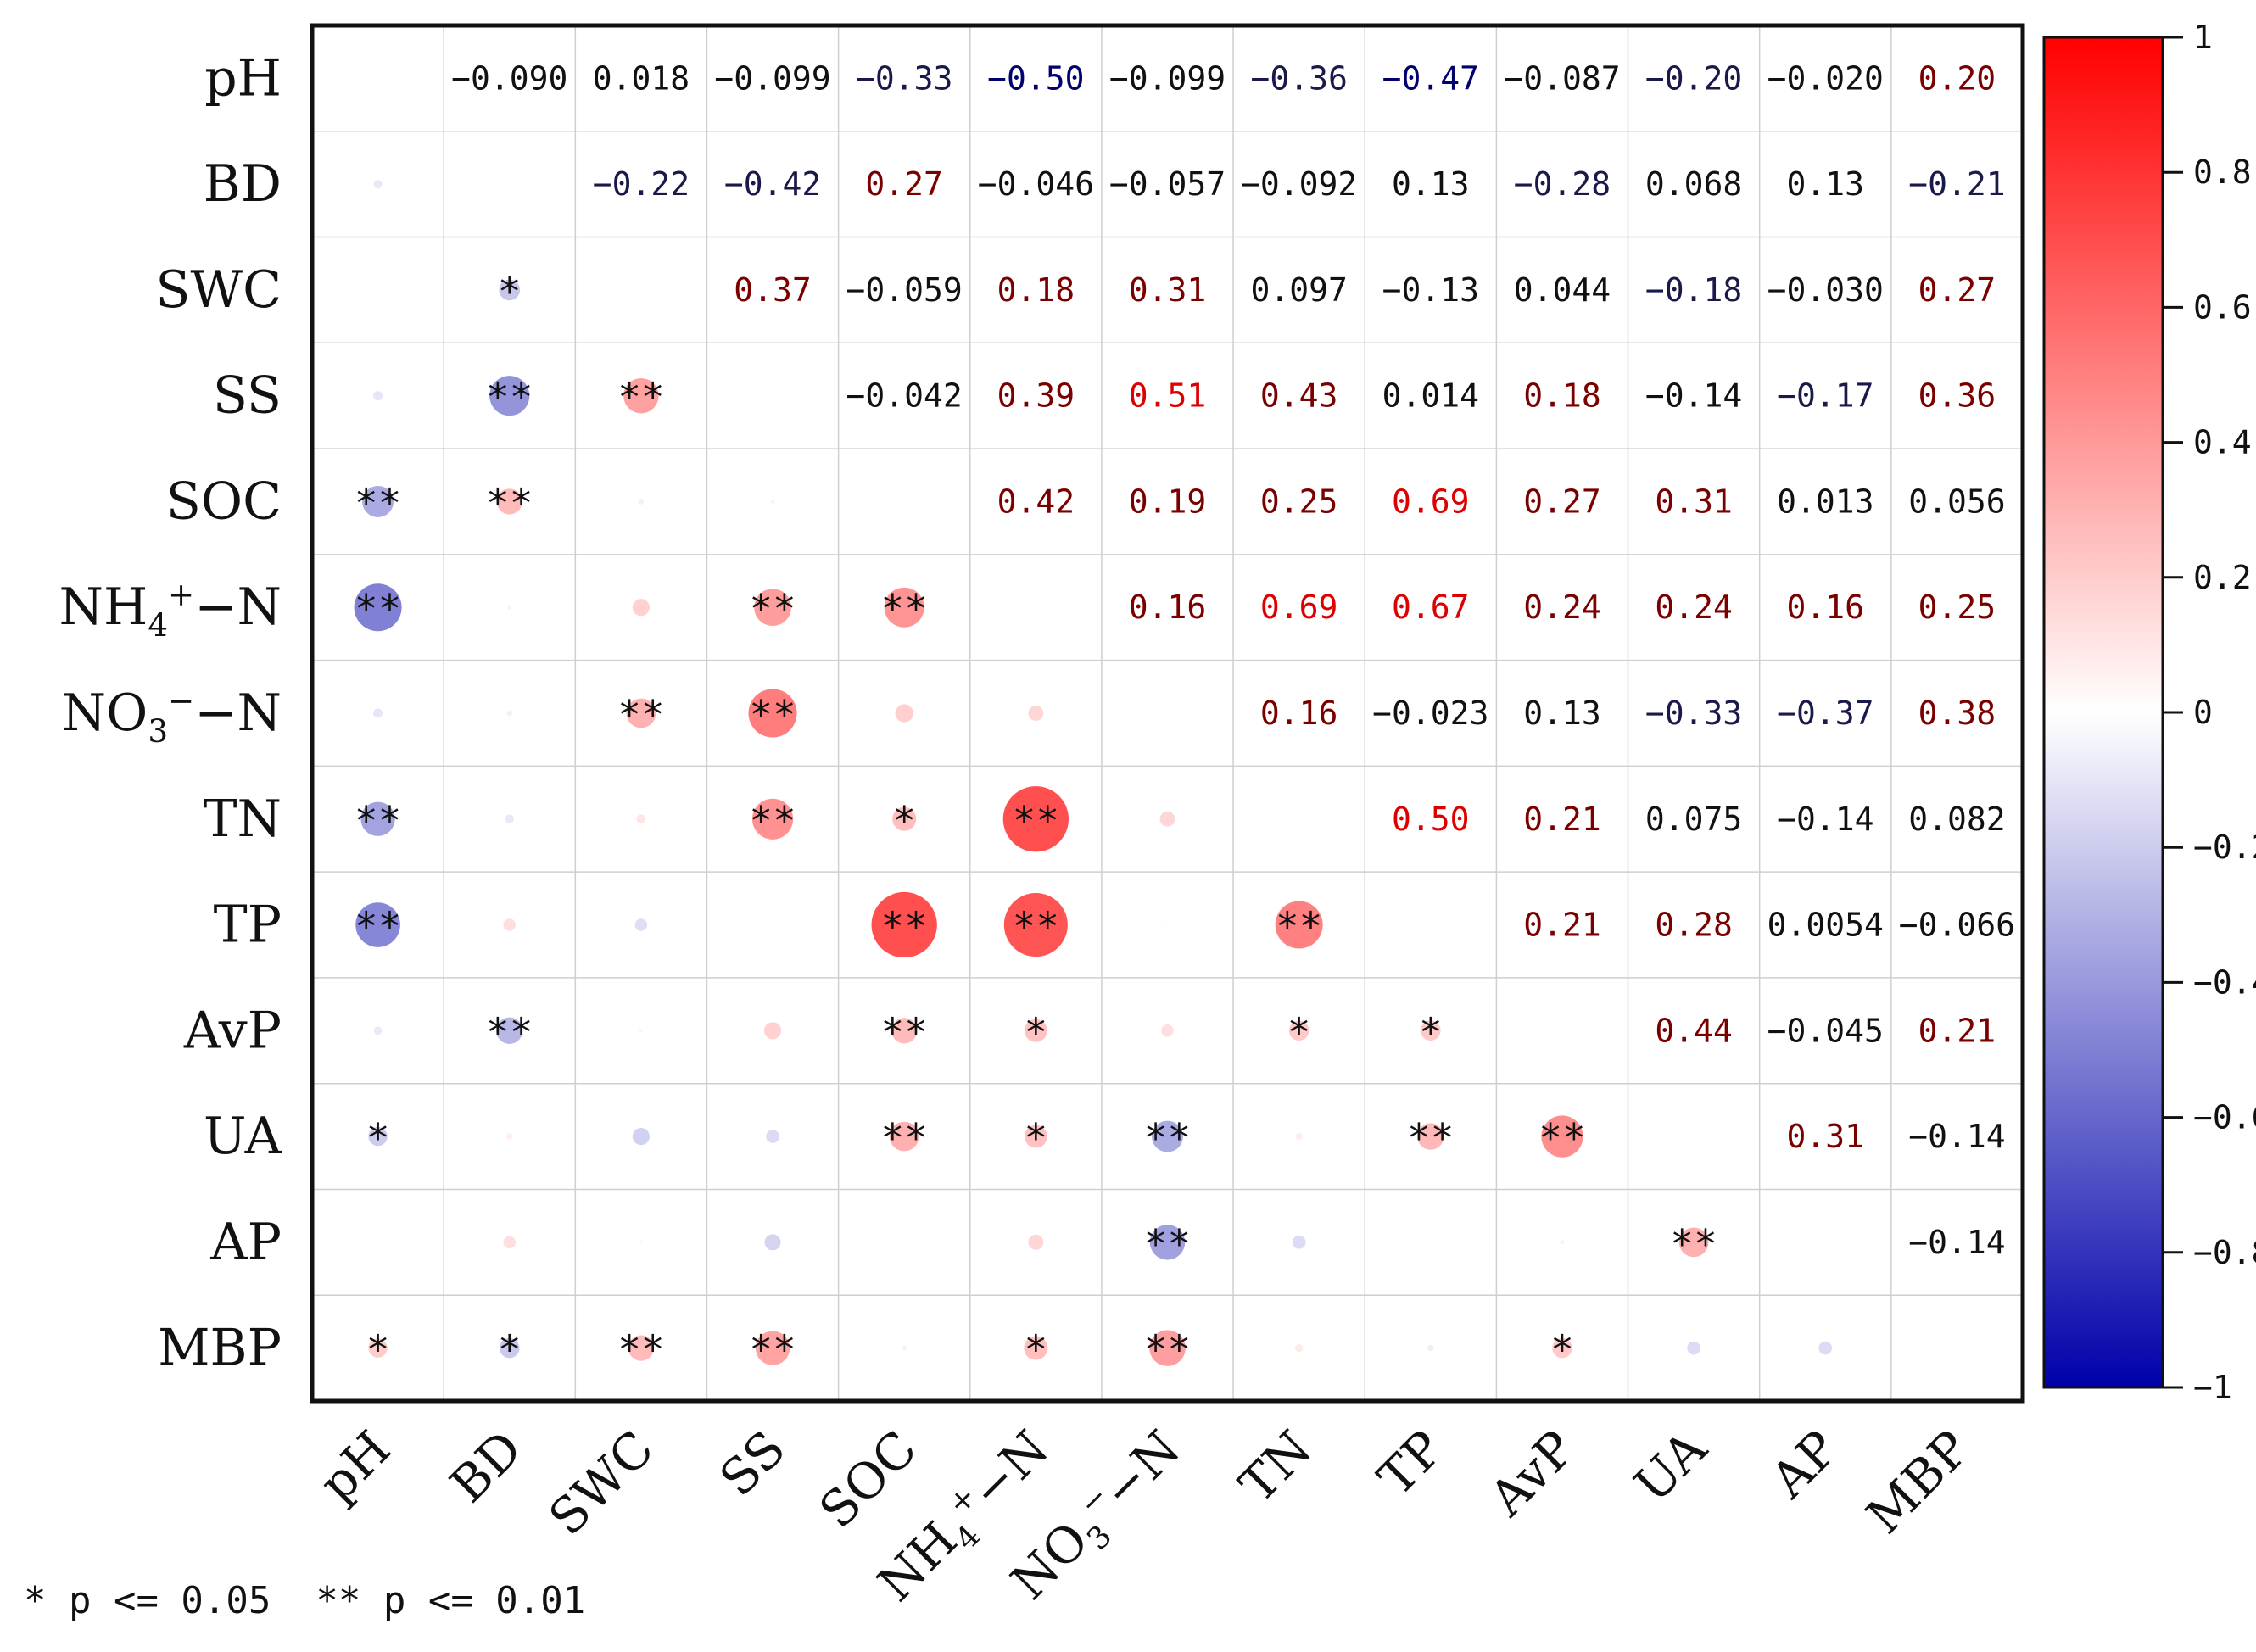 This screenshot has width=2256, height=1652. Describe the element at coordinates (1562, 607) in the screenshot. I see `correlation-value-label: 0.24` at that location.